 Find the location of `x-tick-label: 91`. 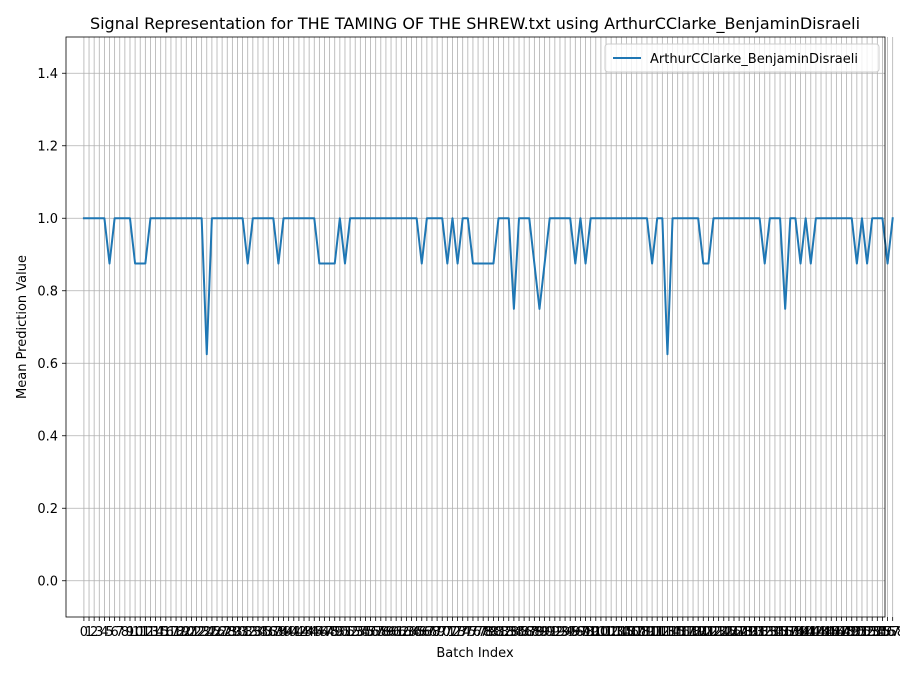

x-tick-label: 91 is located at coordinates (549, 632).